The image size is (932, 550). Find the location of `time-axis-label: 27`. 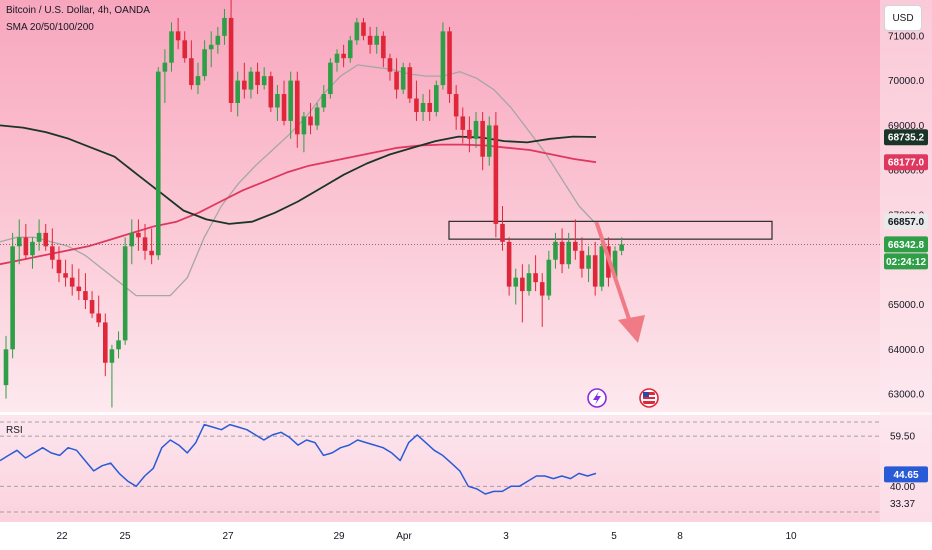

time-axis-label: 27 is located at coordinates (228, 536).